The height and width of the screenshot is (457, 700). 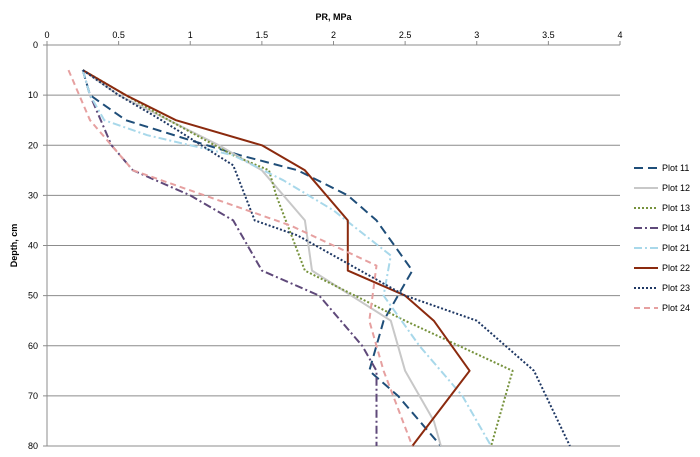 I want to click on y-tick-label: 80, so click(x=33, y=446).